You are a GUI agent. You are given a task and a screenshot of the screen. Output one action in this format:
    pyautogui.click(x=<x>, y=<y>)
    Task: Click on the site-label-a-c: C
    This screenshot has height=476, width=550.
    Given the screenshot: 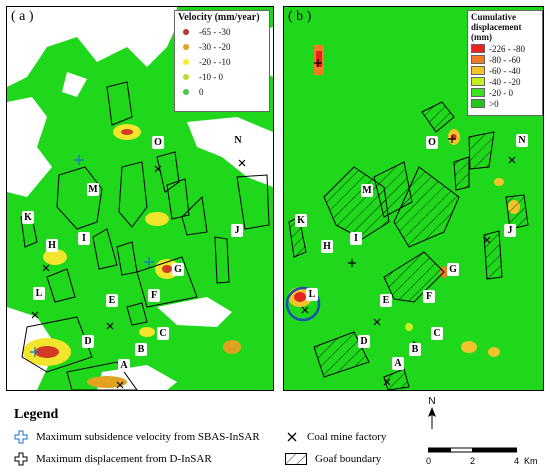 What is the action you would take?
    pyautogui.click(x=163, y=333)
    